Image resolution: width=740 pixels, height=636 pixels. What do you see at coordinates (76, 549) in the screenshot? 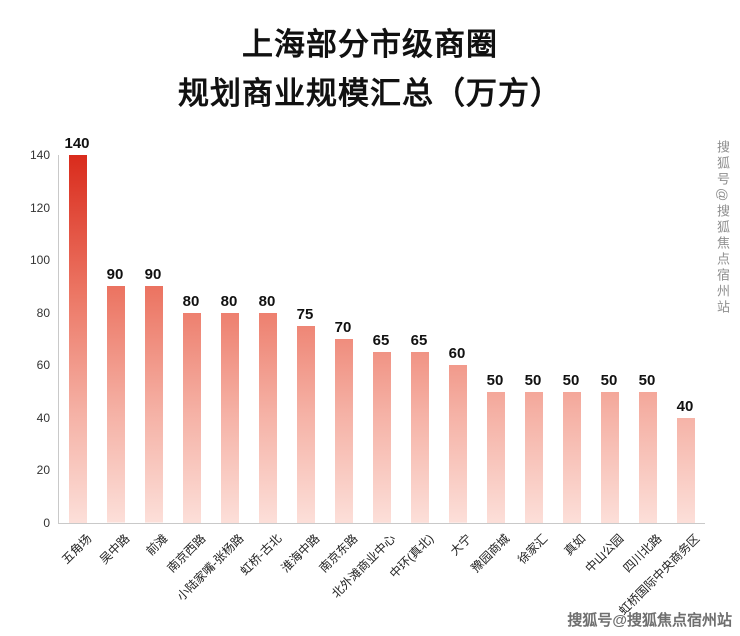
I see `x-axis-label: 五角场` at bounding box center [76, 549].